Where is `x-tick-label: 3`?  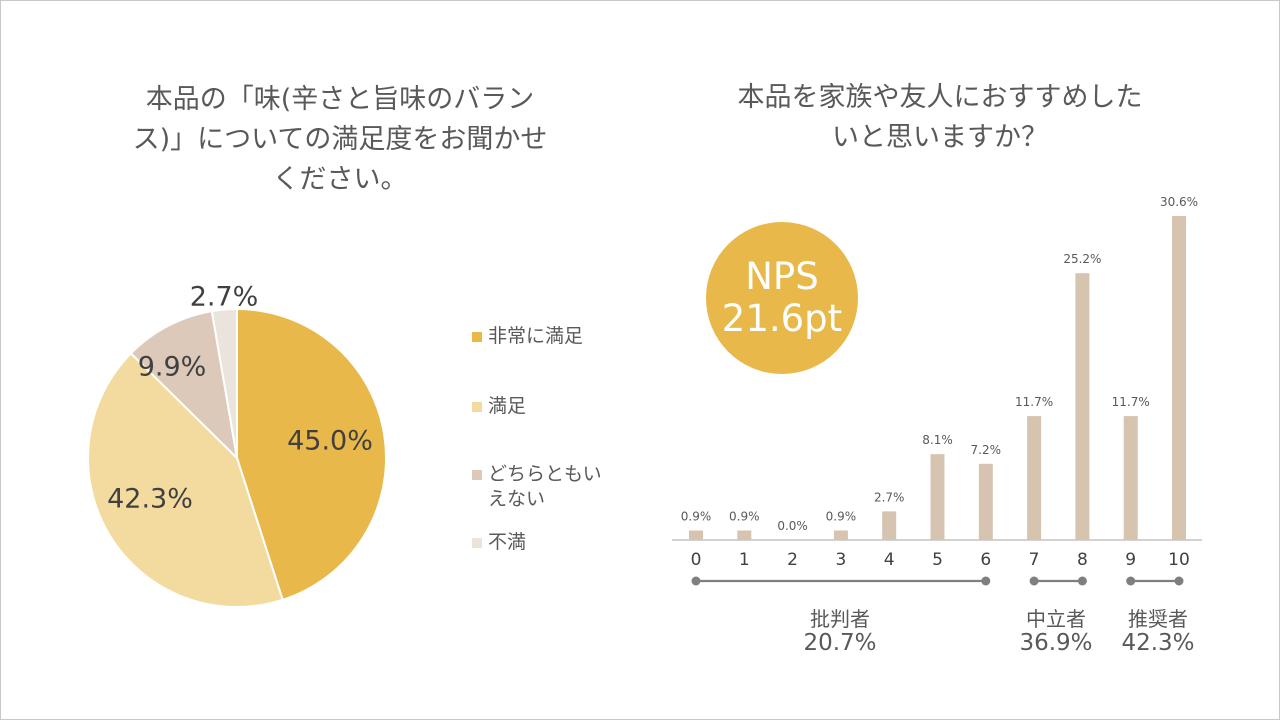 x-tick-label: 3 is located at coordinates (840, 560).